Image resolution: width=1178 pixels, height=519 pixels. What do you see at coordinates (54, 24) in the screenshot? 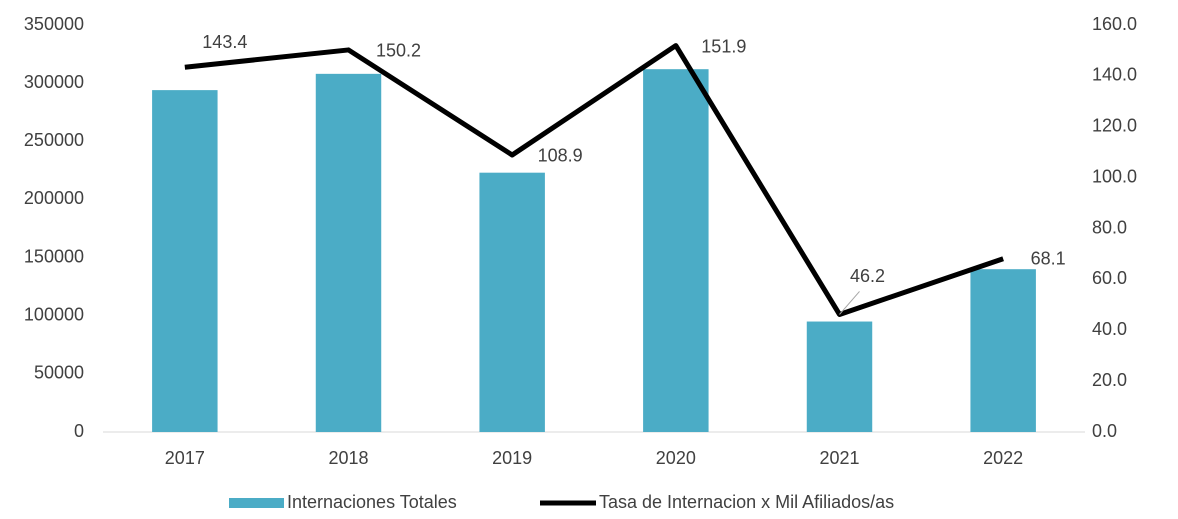
I see `y-tick-label: 350000` at bounding box center [54, 24].